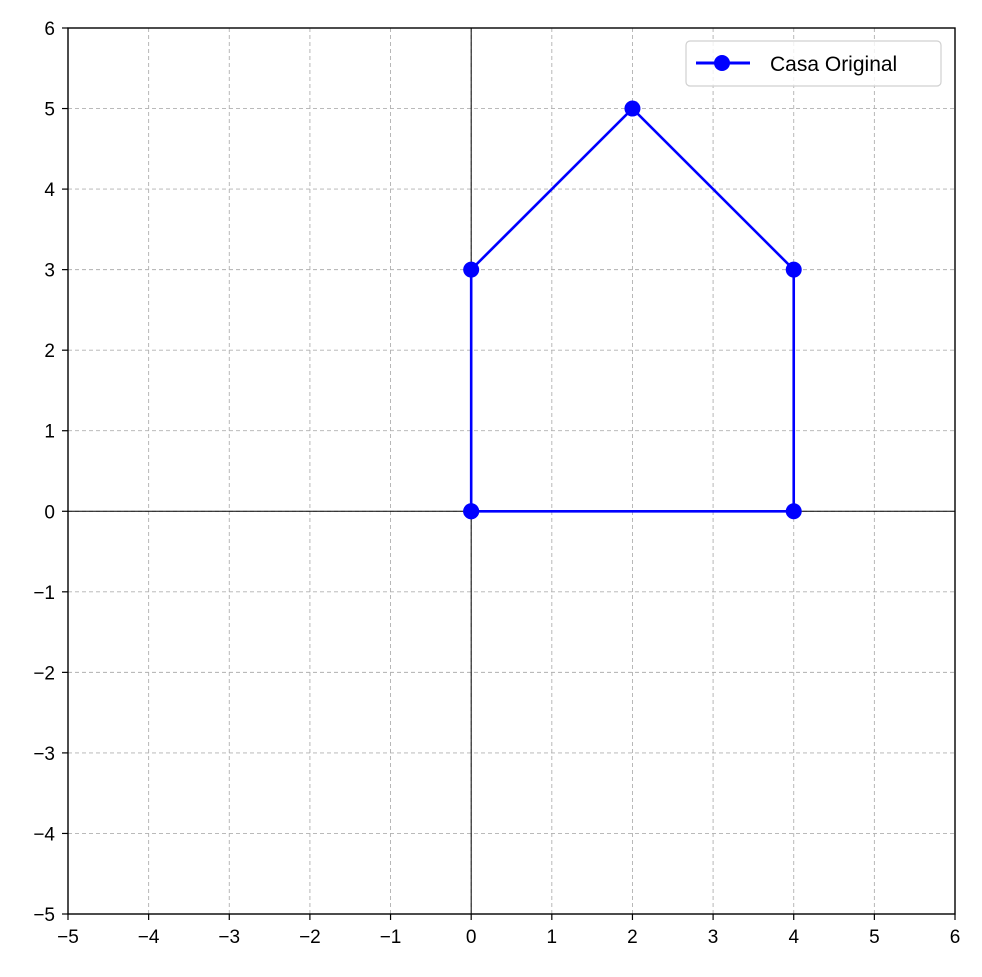  I want to click on x-tick-label: −3, so click(229, 937).